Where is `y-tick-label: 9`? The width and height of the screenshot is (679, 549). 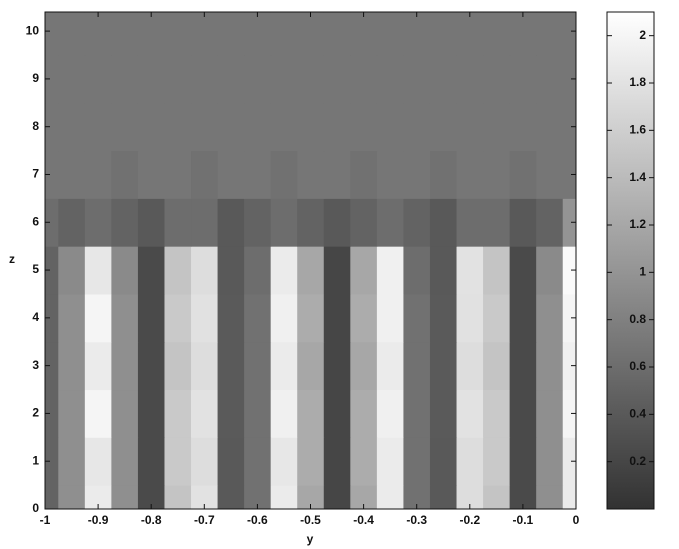
y-tick-label: 9 is located at coordinates (35, 78).